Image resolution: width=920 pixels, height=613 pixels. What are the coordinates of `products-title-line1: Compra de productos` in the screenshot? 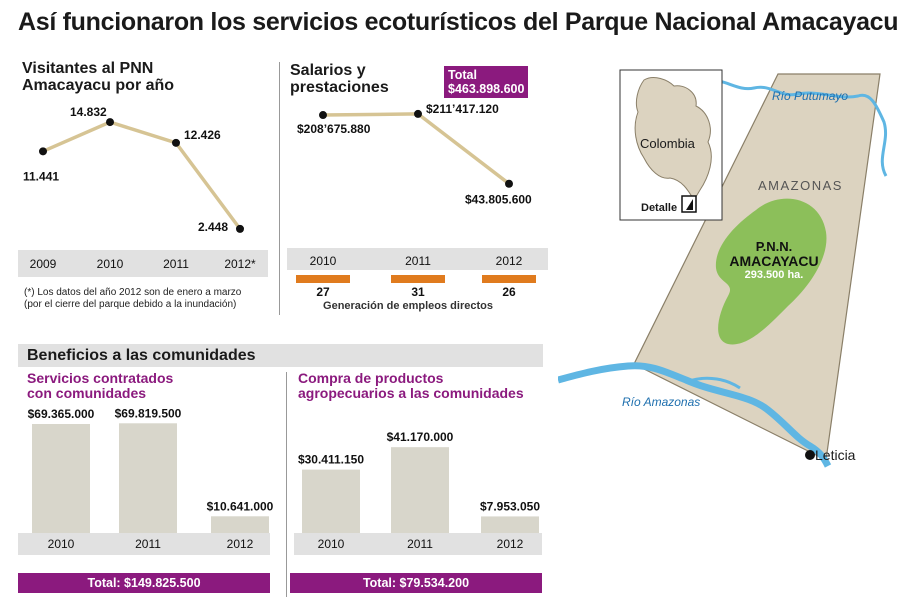 It's located at (371, 378).